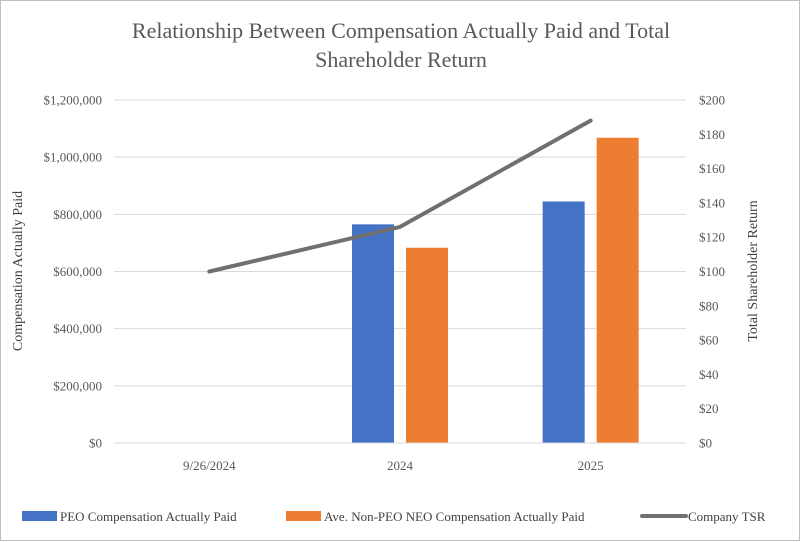 The image size is (800, 542). I want to click on y-left-tick-label: $800,000, so click(77, 214).